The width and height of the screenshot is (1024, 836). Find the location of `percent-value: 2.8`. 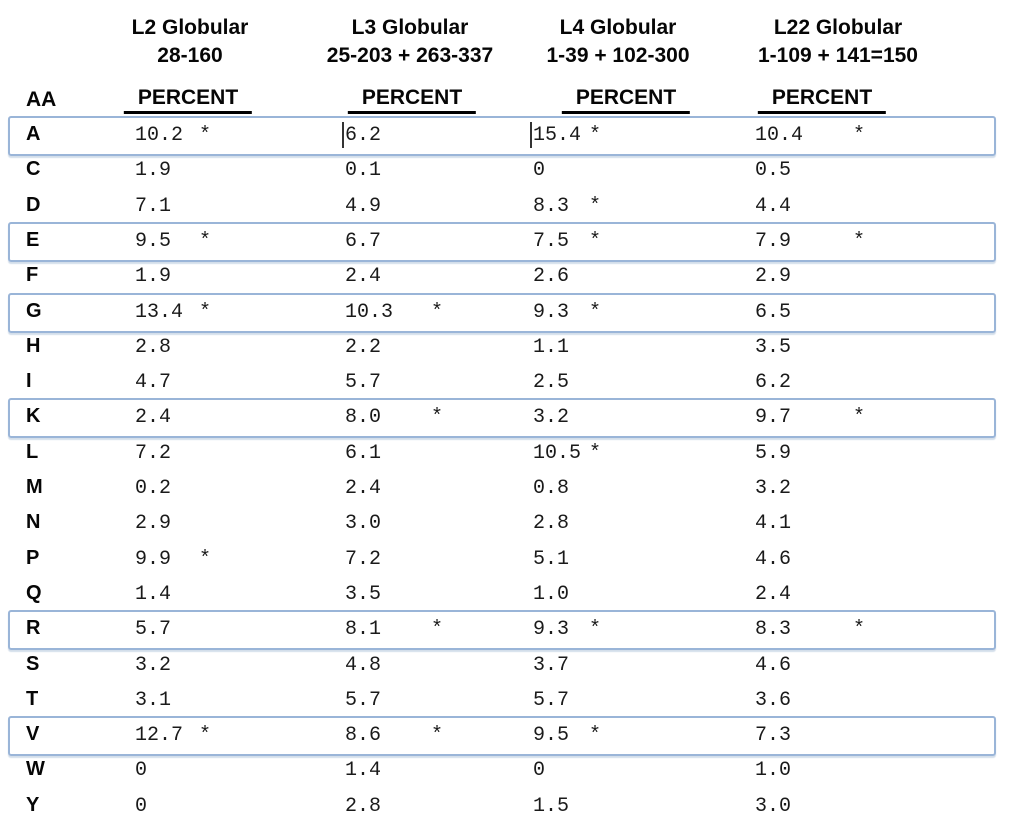

percent-value: 2.8 is located at coordinates (153, 347).